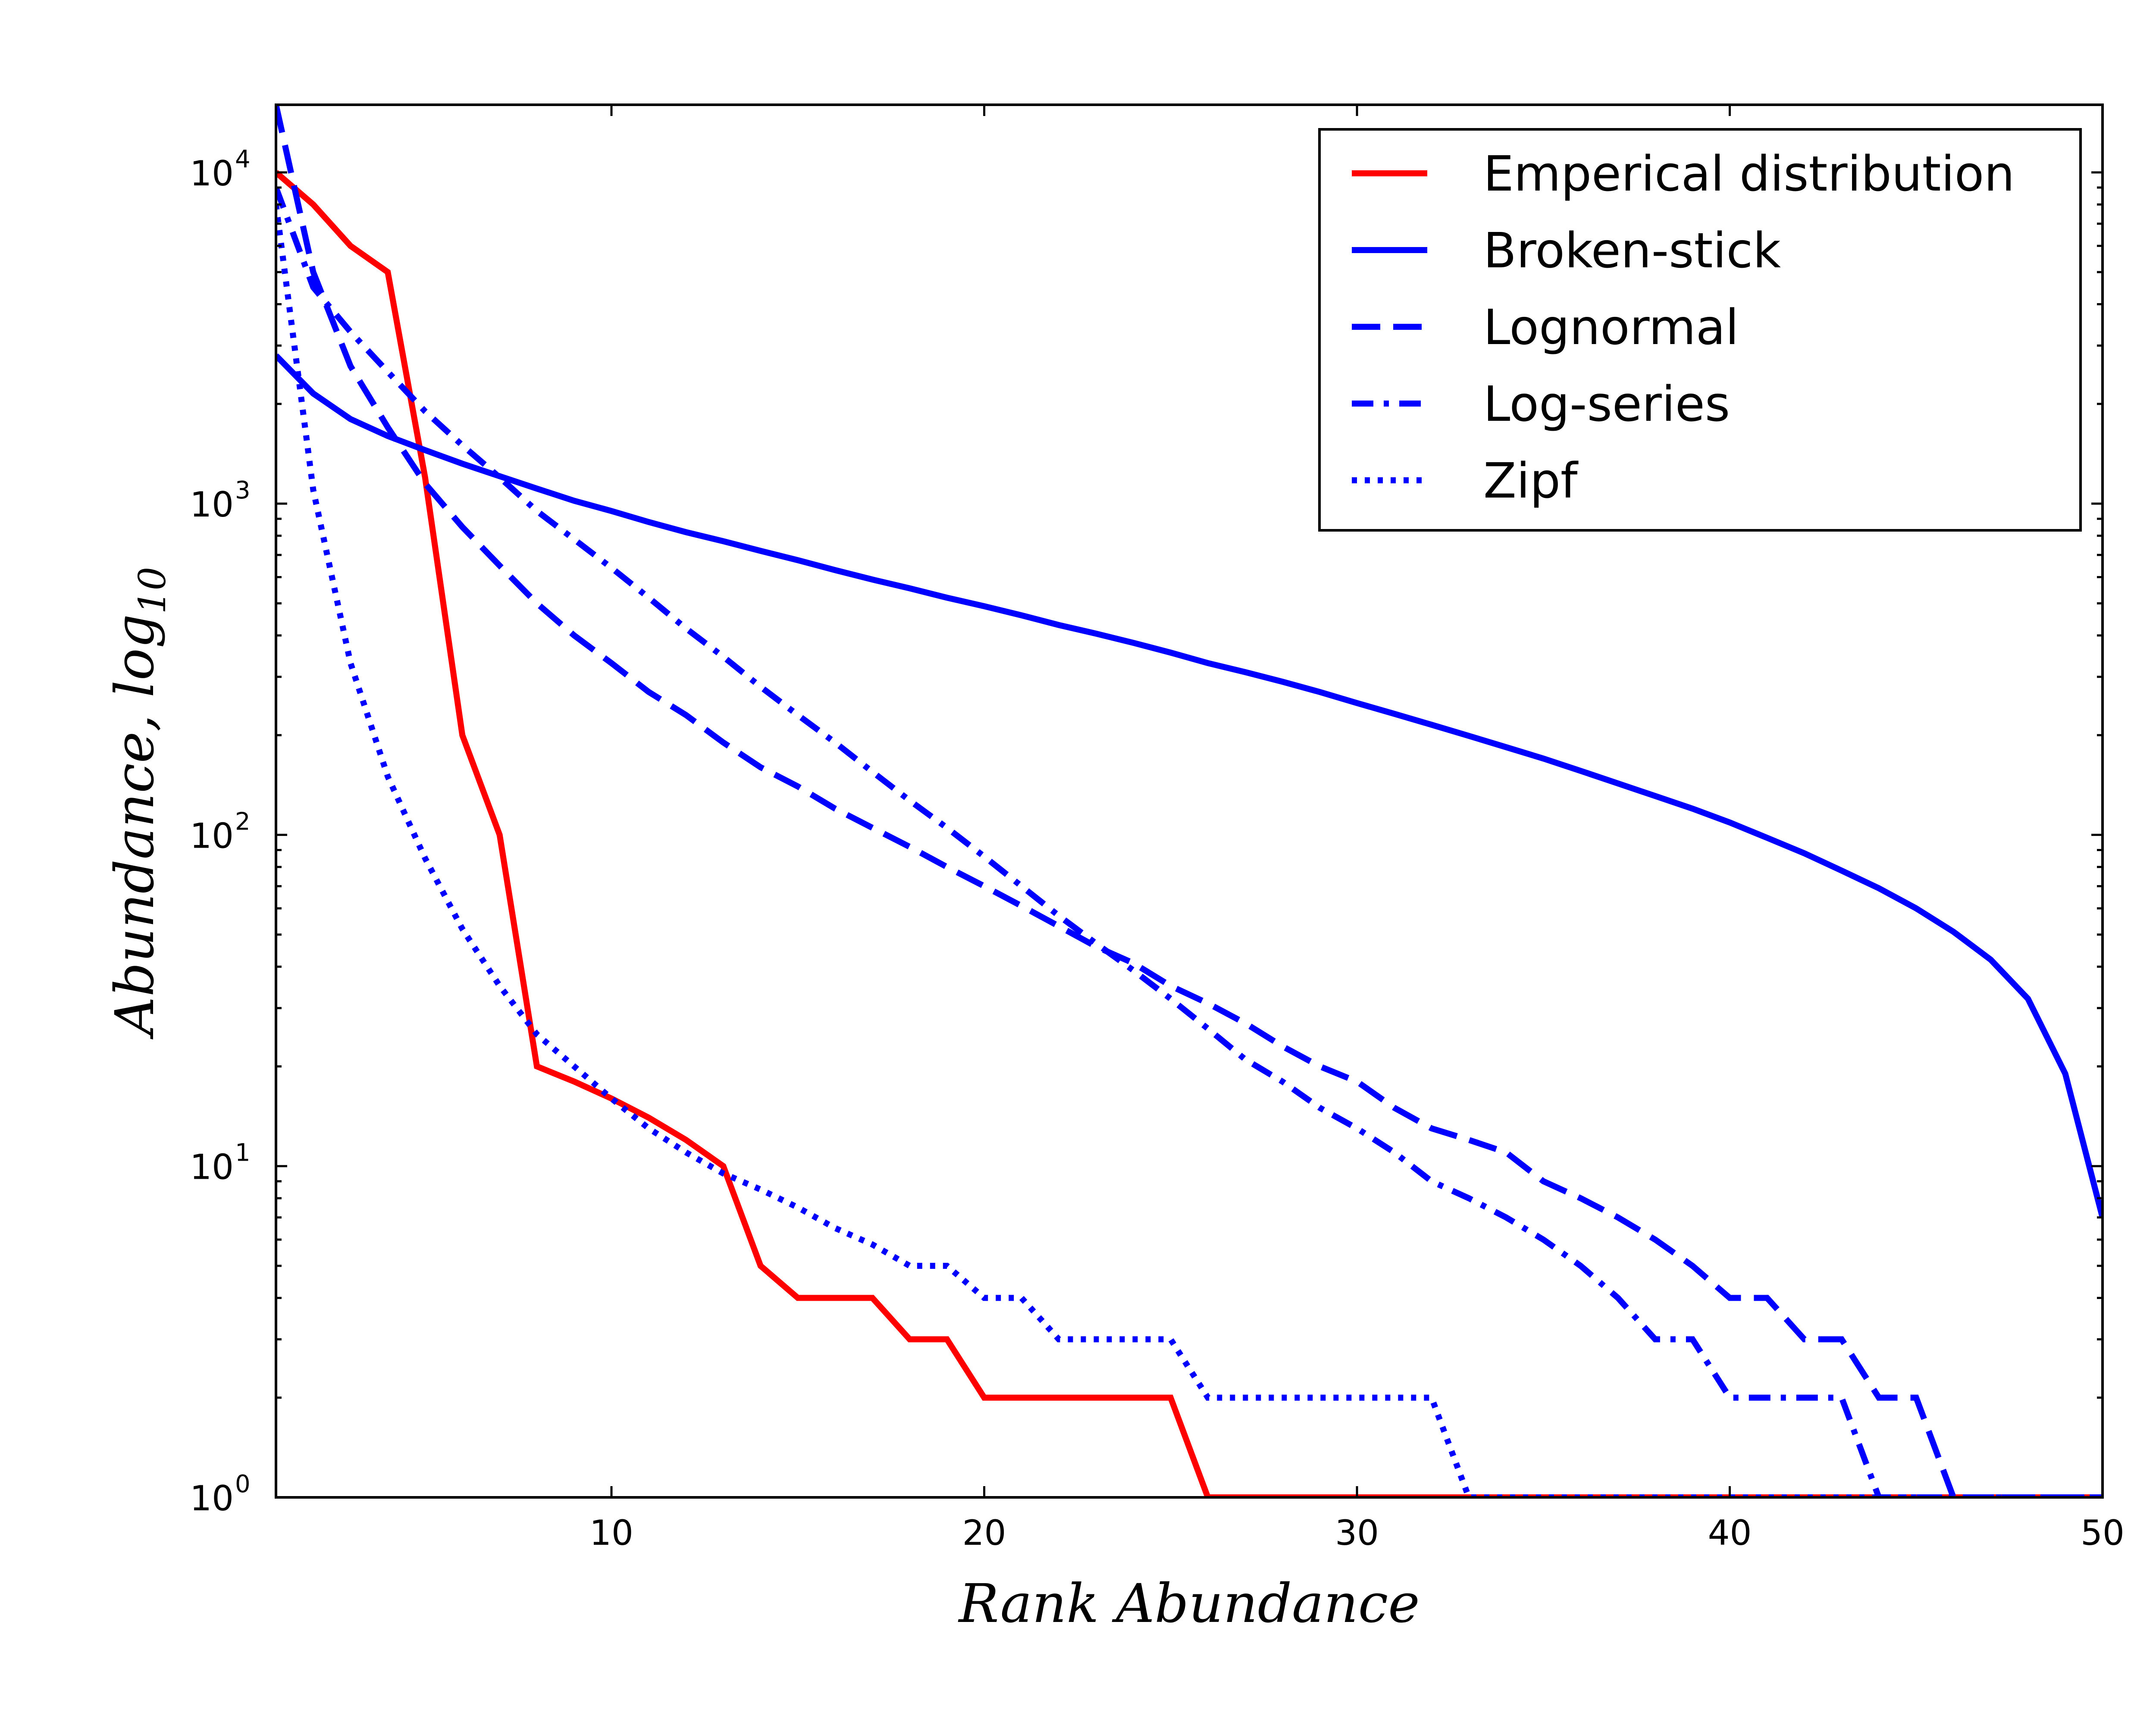 The image size is (2156, 1725). I want to click on x-tick-label: 20, so click(984, 1533).